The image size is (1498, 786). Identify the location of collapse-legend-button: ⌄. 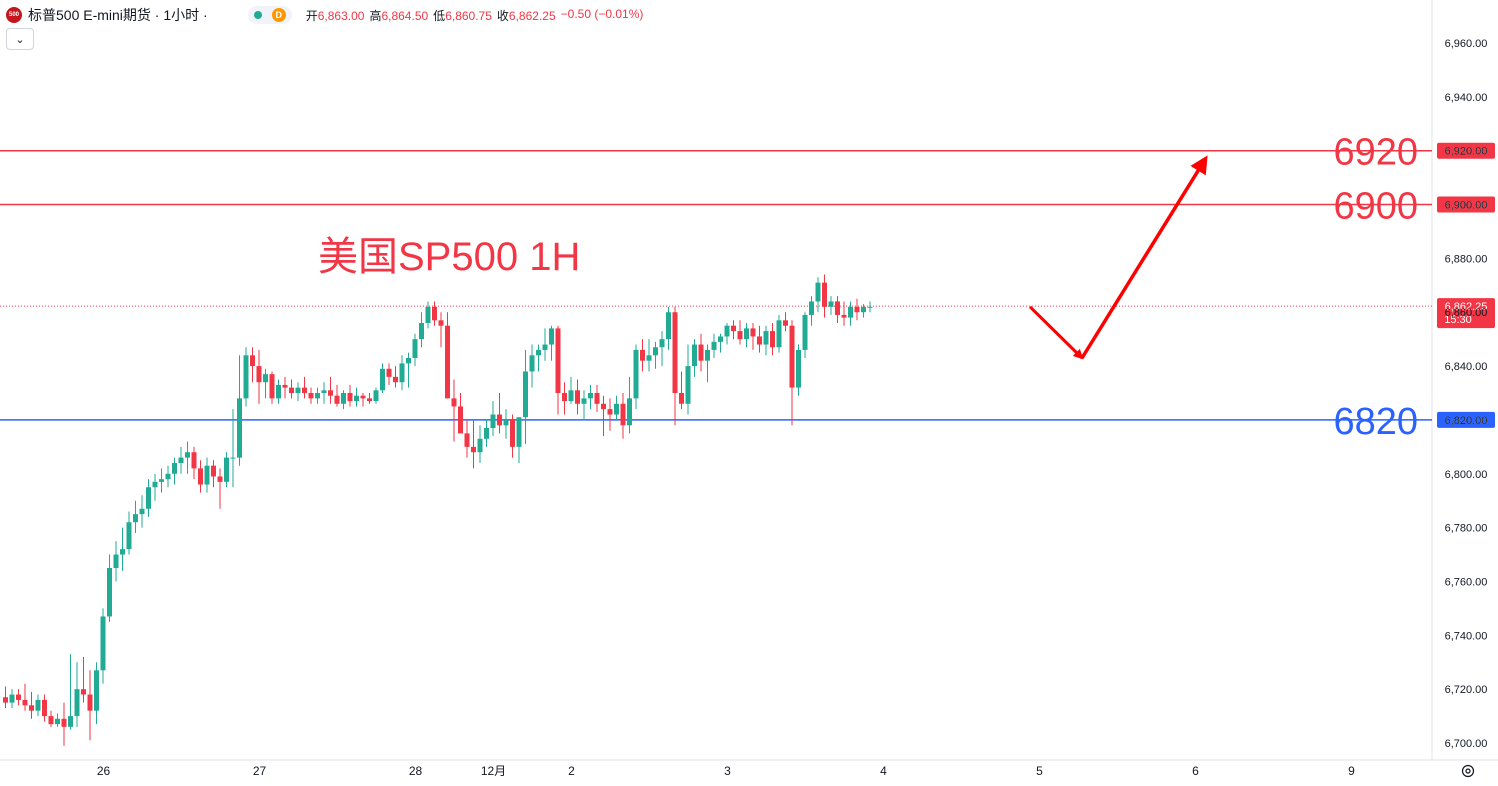
(20, 39).